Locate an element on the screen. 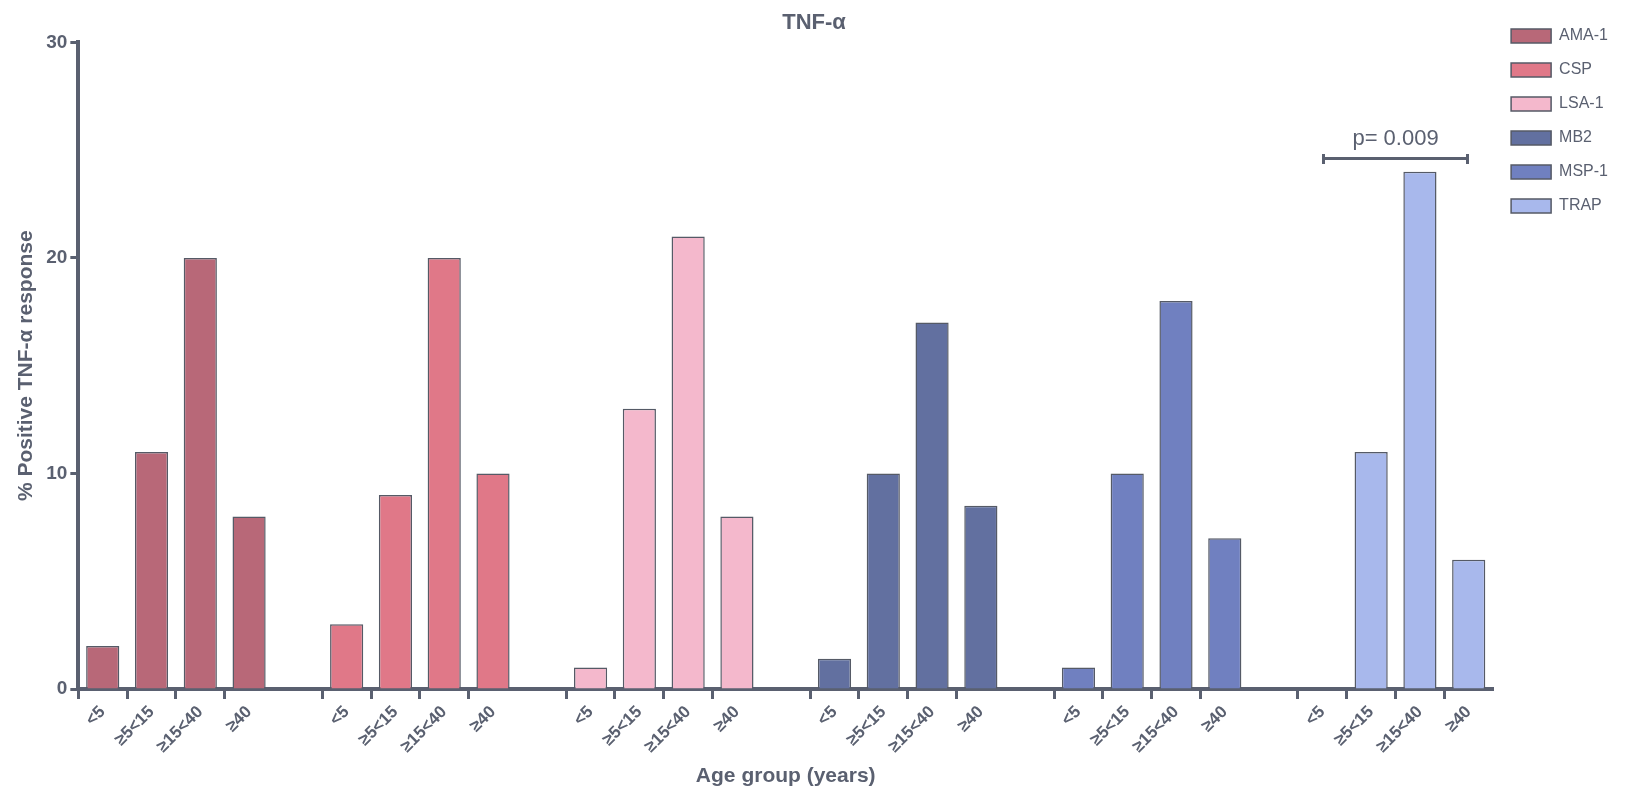 This screenshot has width=1628, height=799. annotation: p= 0.009 is located at coordinates (1395, 137).